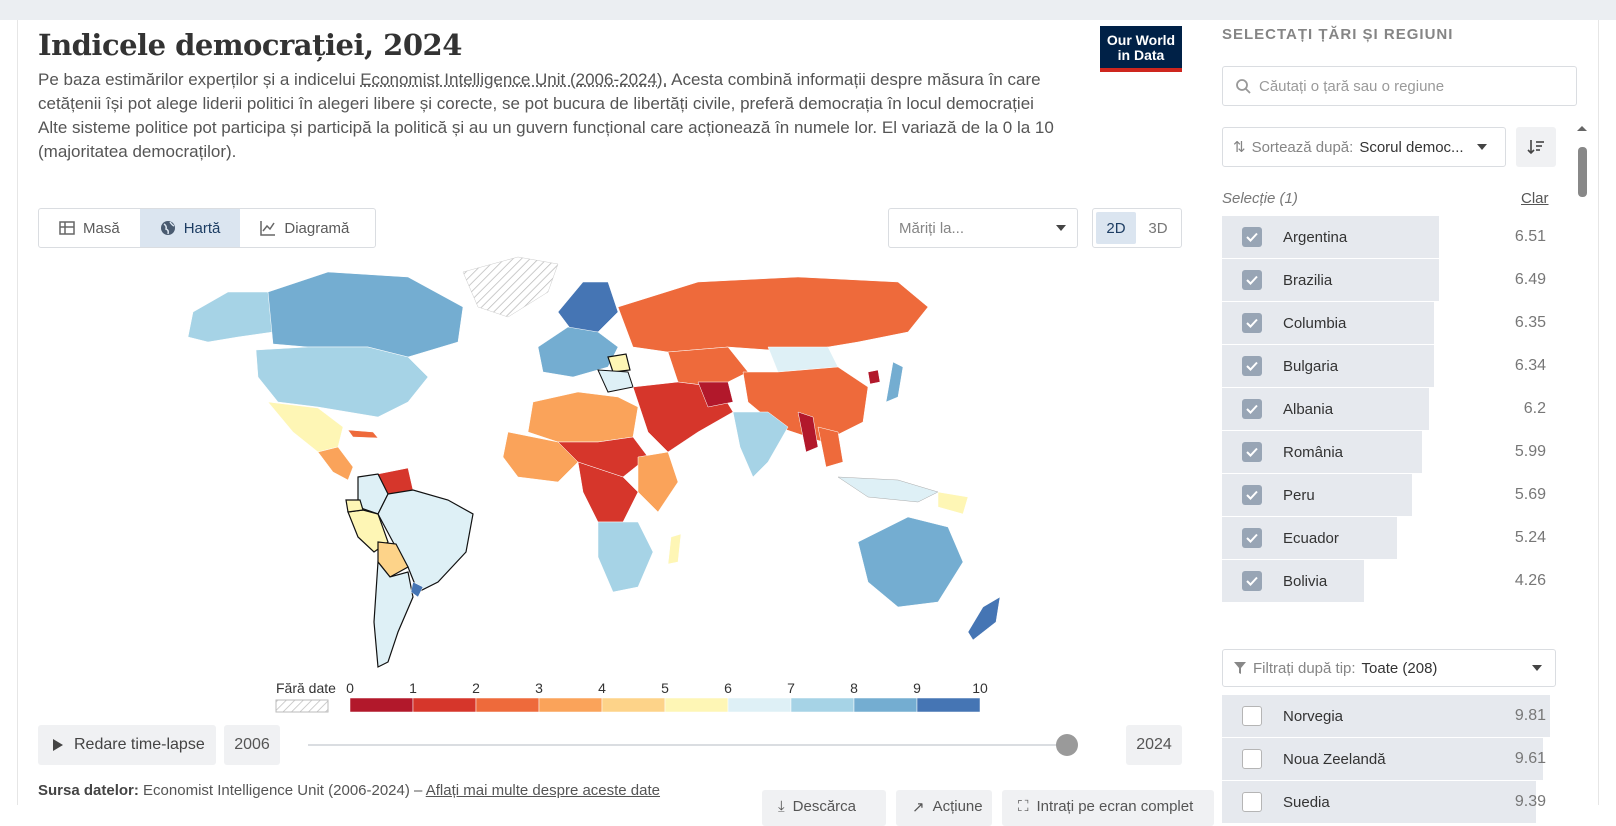 Image resolution: width=1616 pixels, height=826 pixels. What do you see at coordinates (1389, 581) in the screenshot?
I see `list-item: Bolivia 4.26` at bounding box center [1389, 581].